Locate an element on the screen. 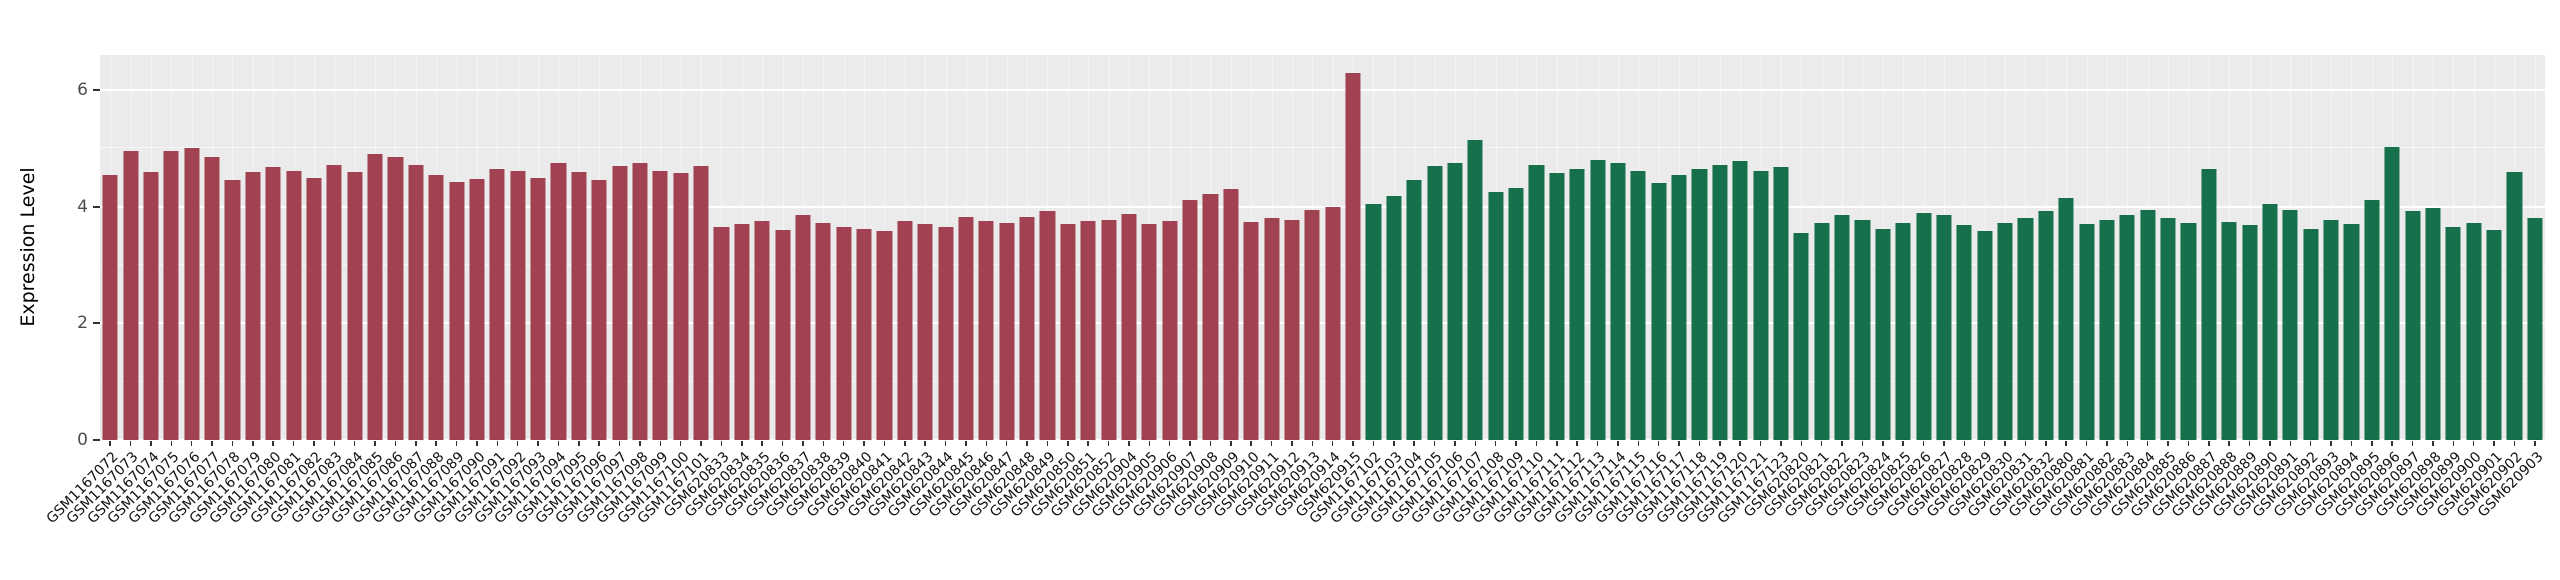 Image resolution: width=2560 pixels, height=580 pixels. bar-GSM620836 is located at coordinates (783, 335).